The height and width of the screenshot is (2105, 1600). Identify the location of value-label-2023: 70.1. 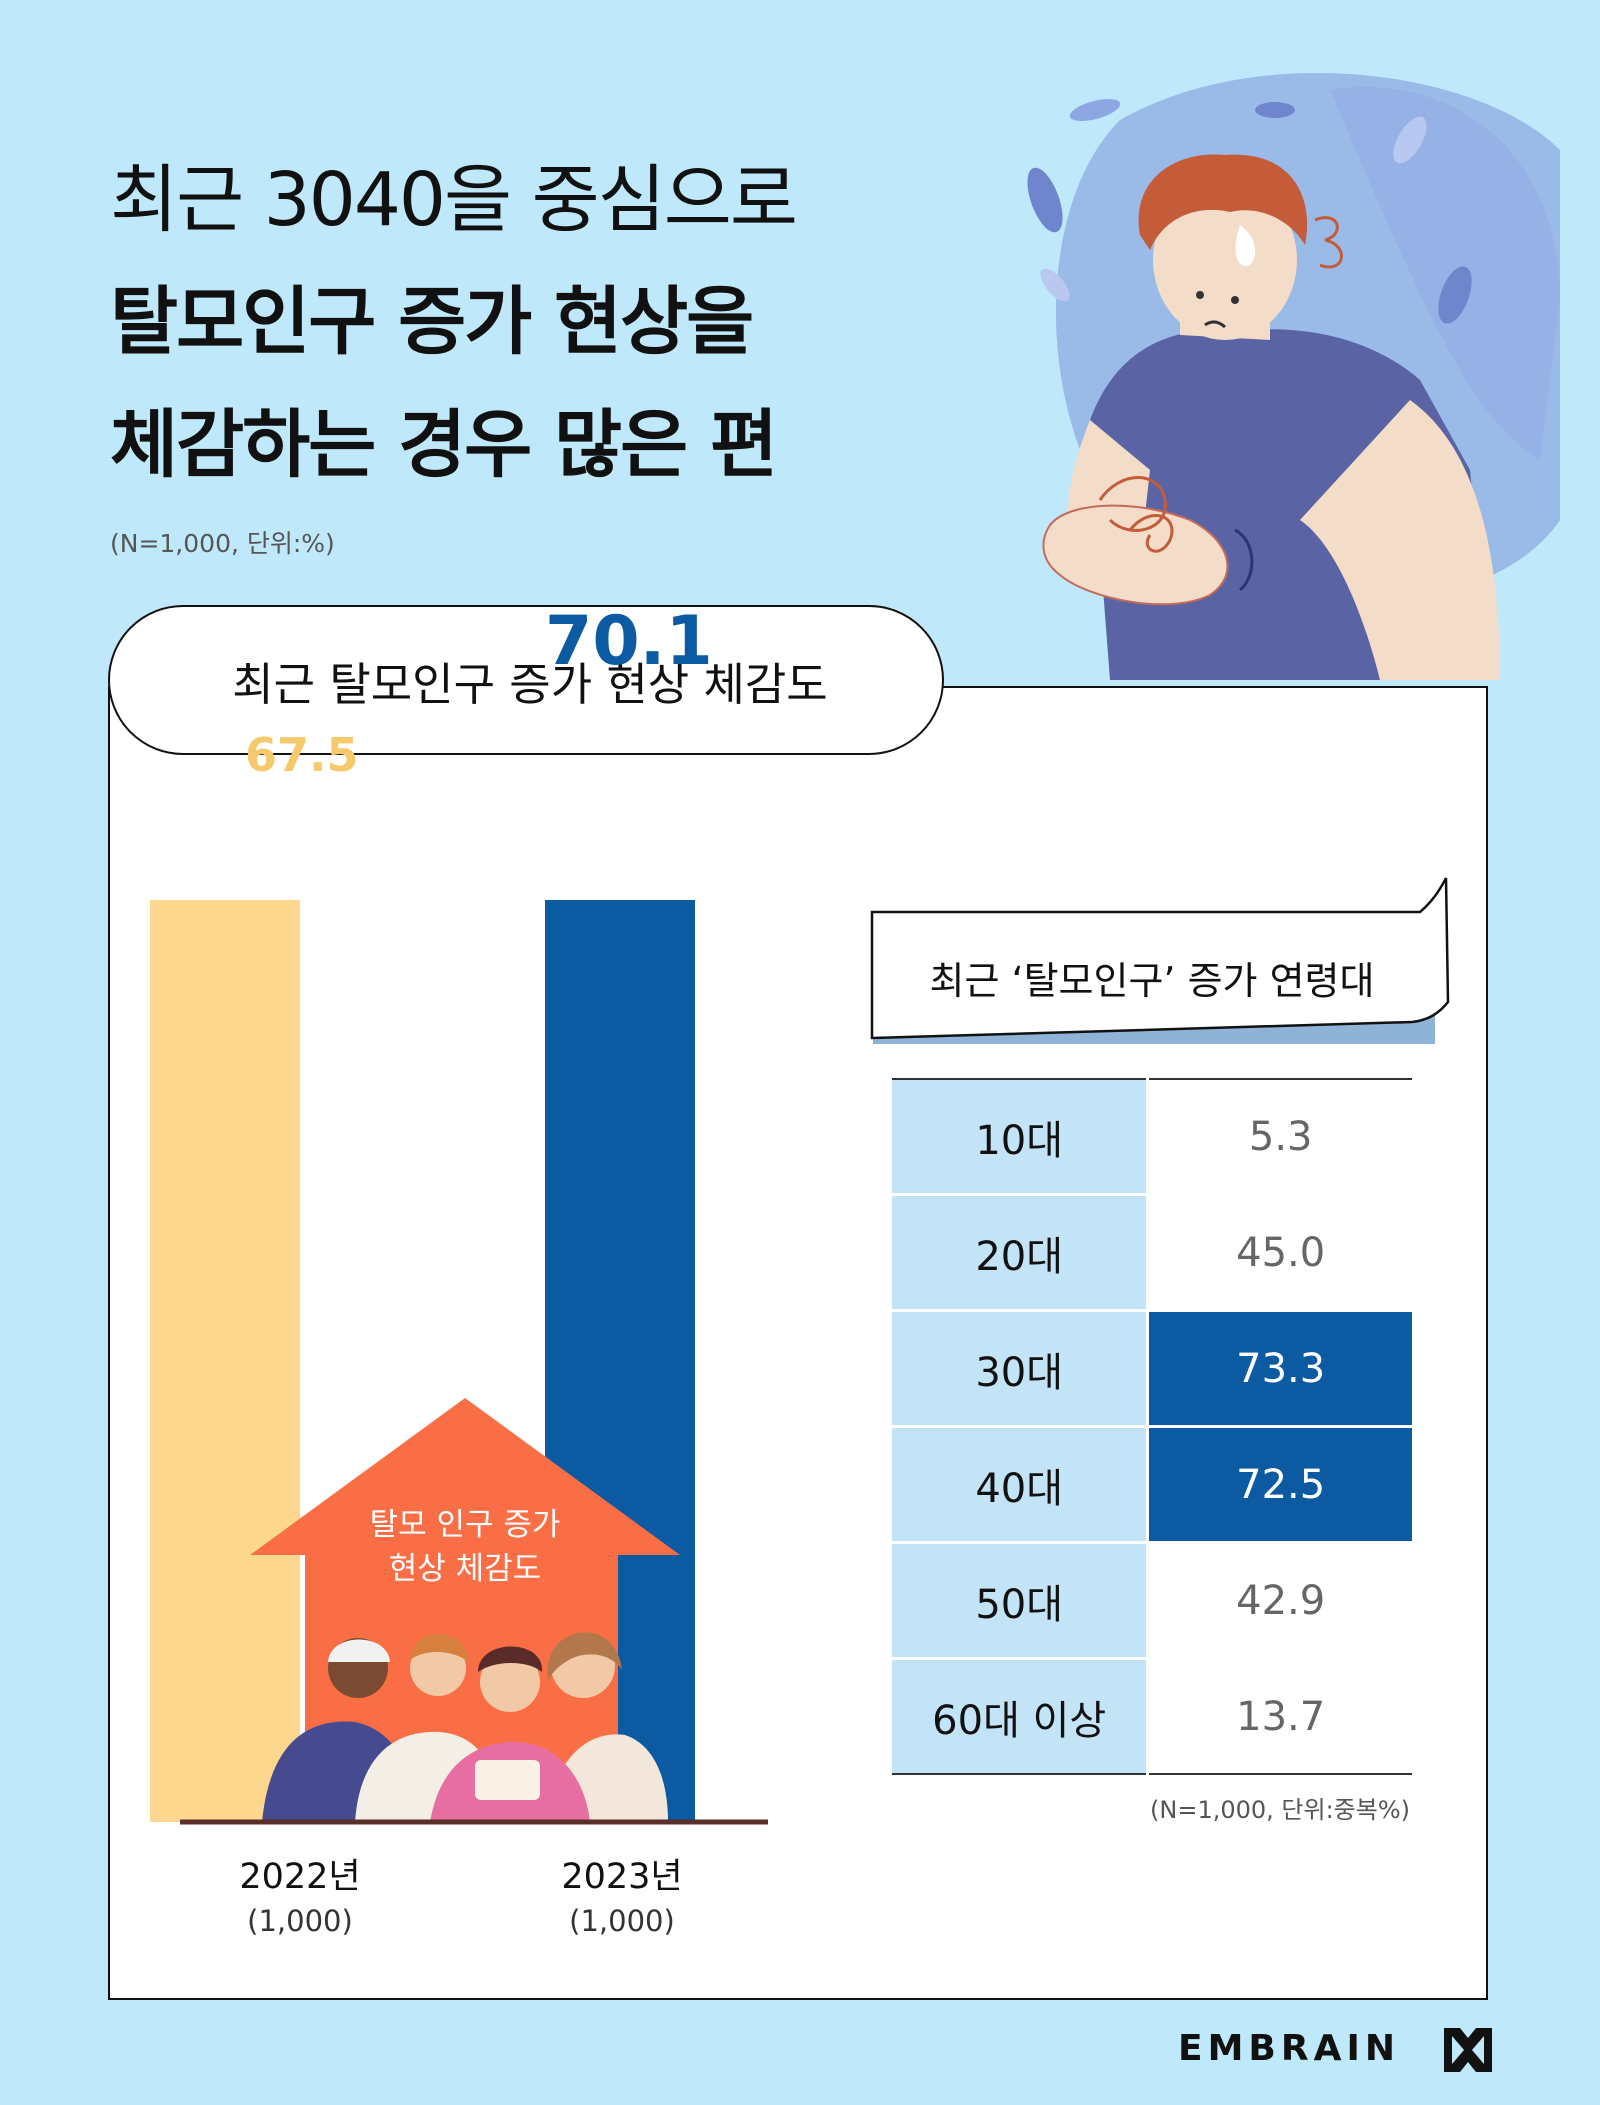
(629, 641).